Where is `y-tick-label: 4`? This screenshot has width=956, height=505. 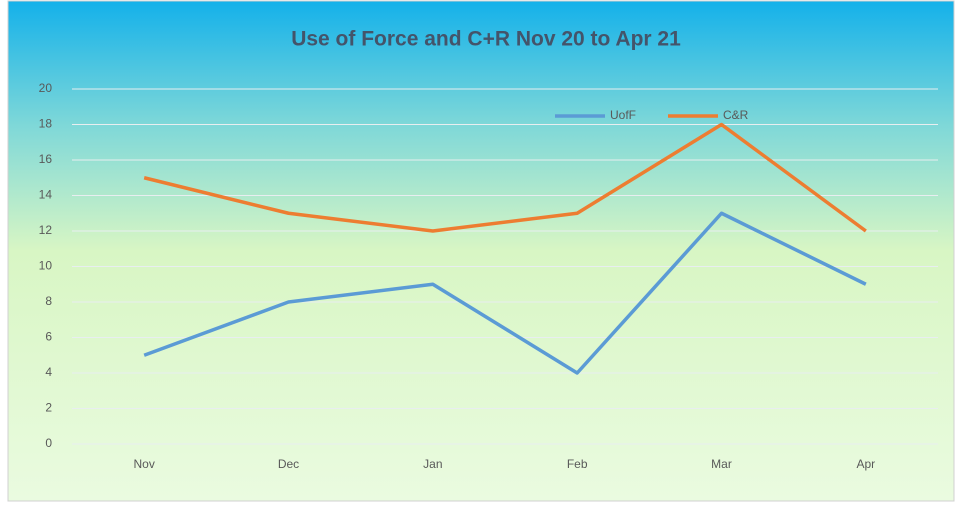 y-tick-label: 4 is located at coordinates (48, 372).